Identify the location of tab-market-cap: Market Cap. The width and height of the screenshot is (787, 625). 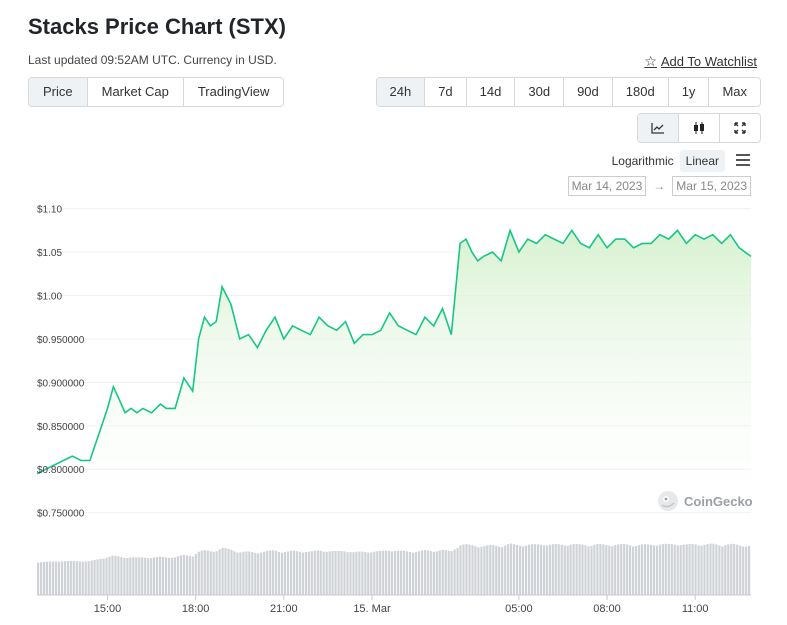
(135, 92).